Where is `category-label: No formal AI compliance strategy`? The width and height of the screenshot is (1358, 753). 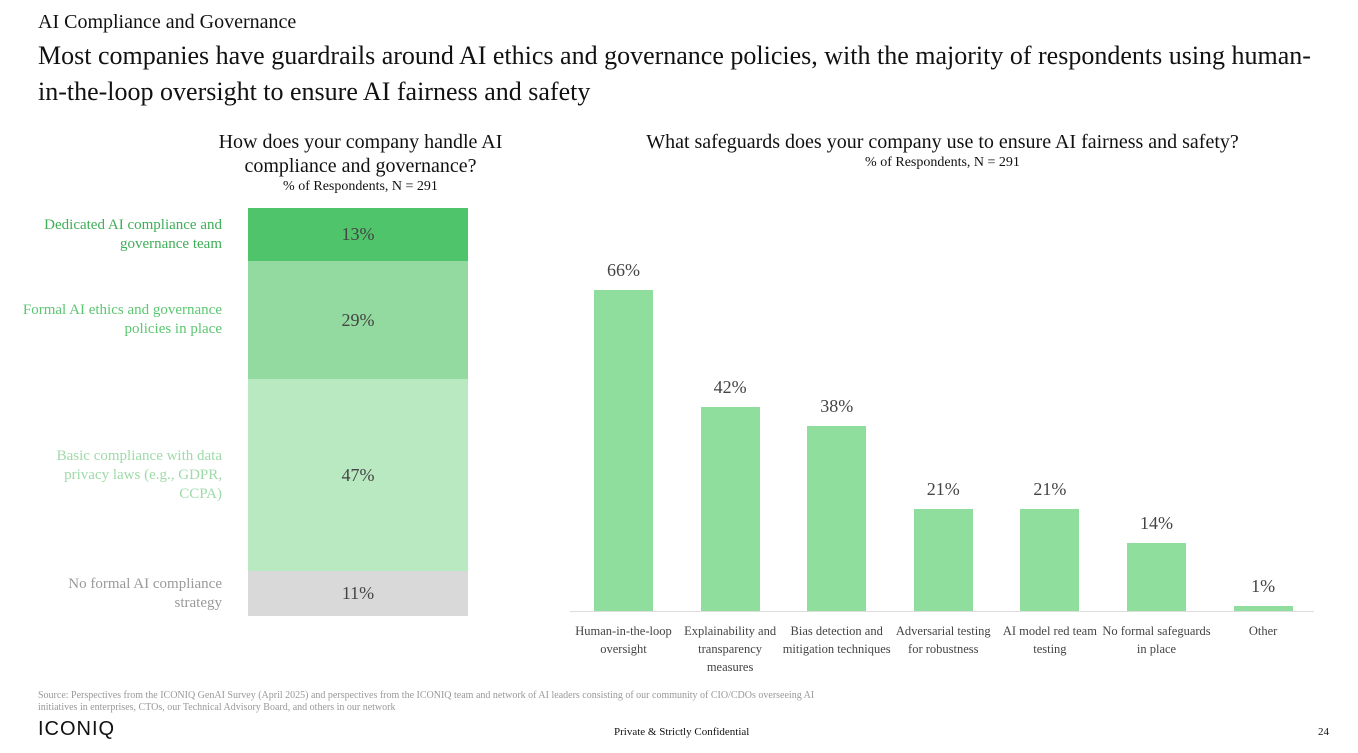
category-label: No formal AI compliance strategy is located at coordinates (145, 593).